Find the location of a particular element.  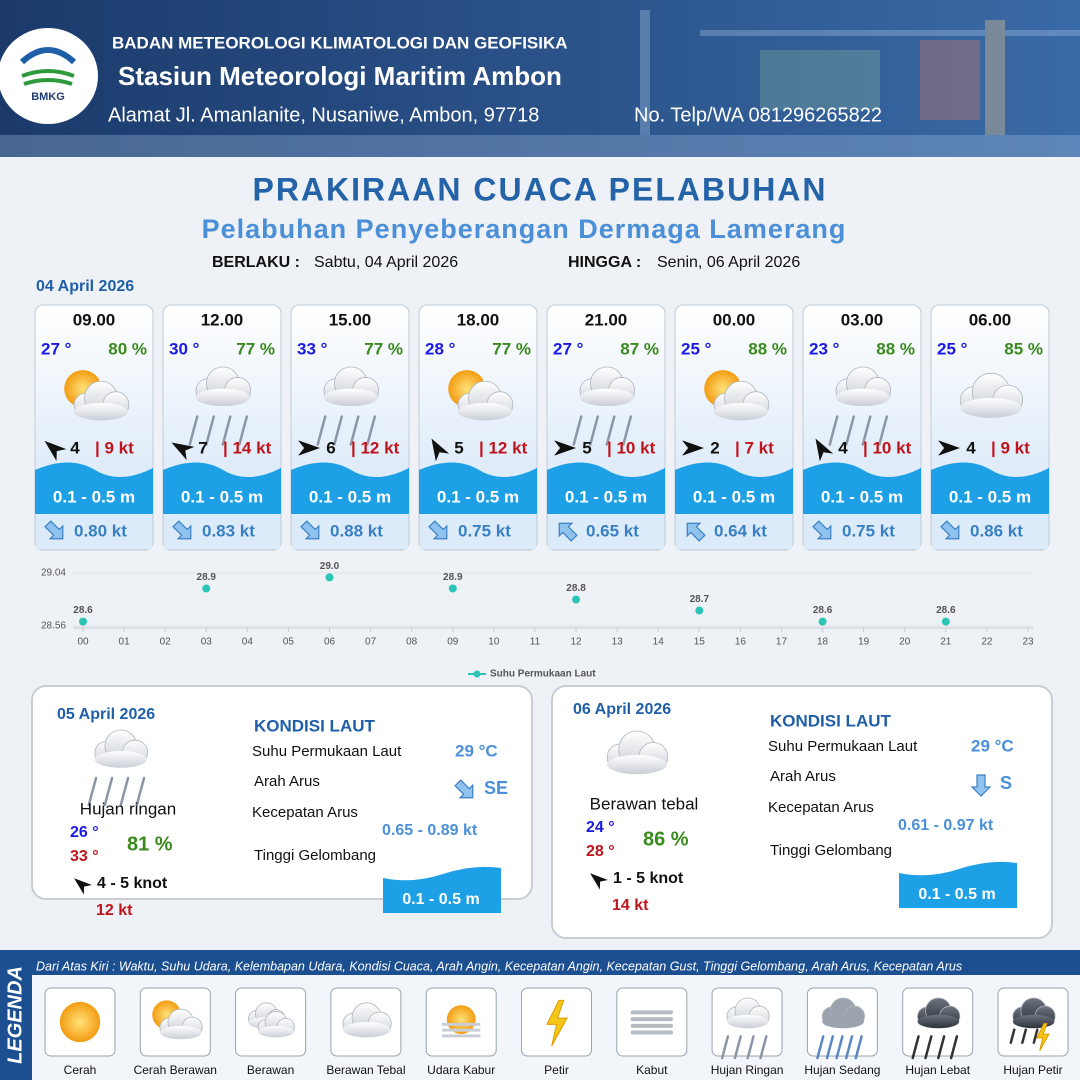

sea-heading: KONDISI LAUT is located at coordinates (315, 725).